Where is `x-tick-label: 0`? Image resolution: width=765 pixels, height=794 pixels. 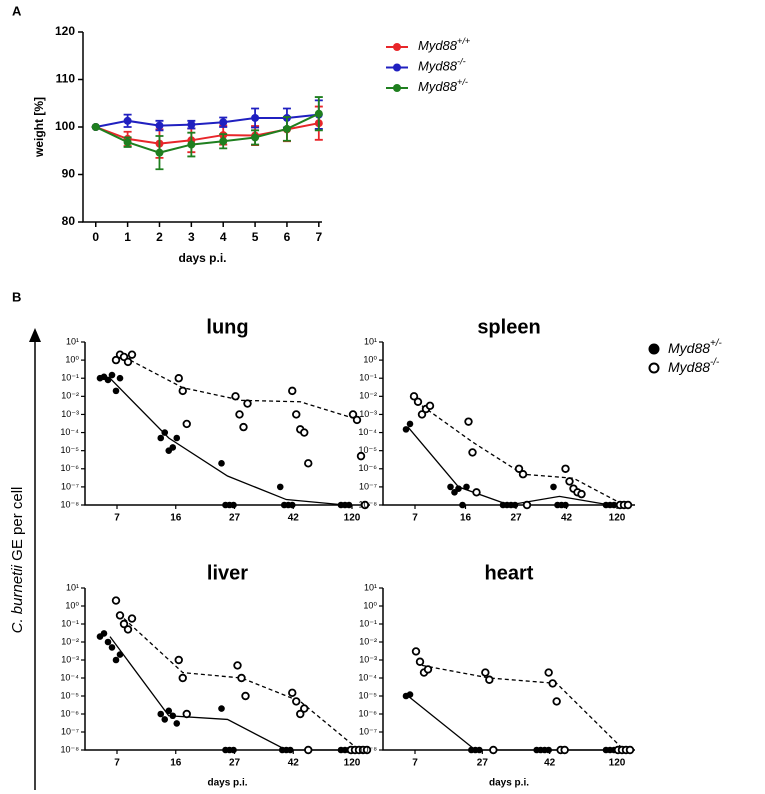 x-tick-label: 0 is located at coordinates (95, 237).